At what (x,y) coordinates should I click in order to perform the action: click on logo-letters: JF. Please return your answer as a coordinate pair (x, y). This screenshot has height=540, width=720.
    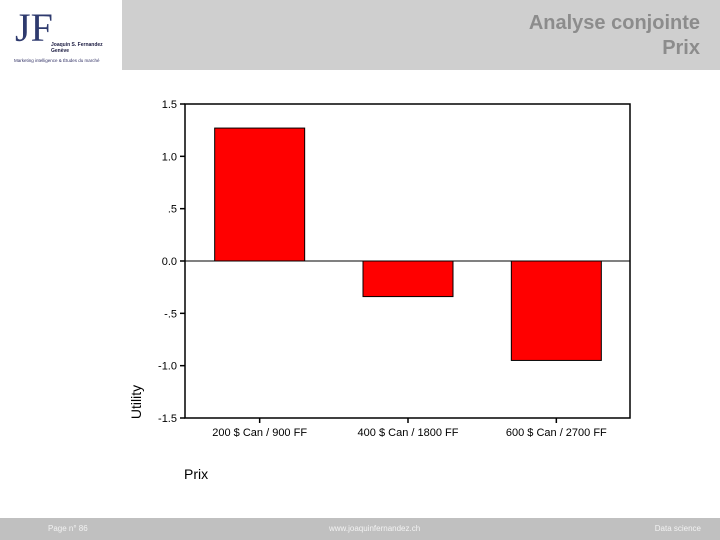
    Looking at the image, I should click on (34, 25).